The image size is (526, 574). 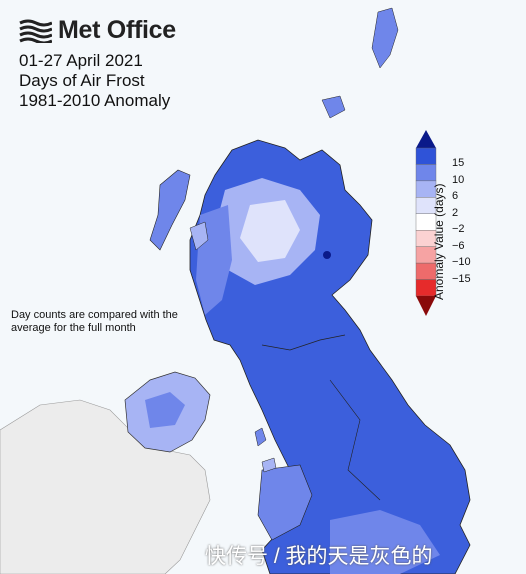 I want to click on legend-tick-label: −2, so click(x=458, y=229).